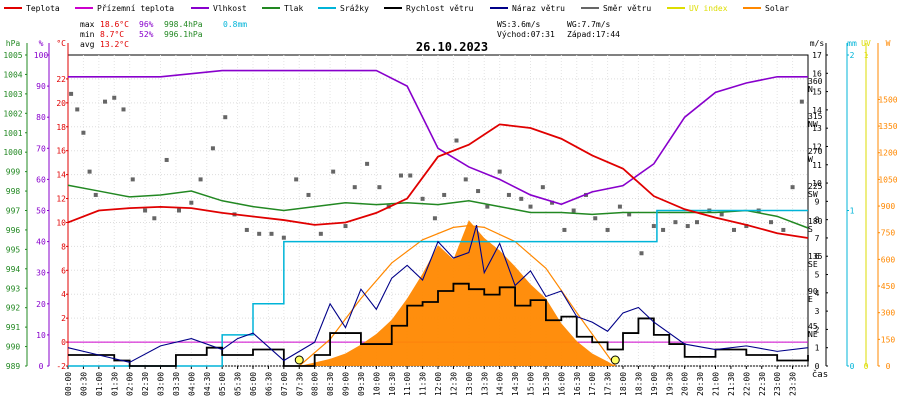 Image resolution: width=900 pixels, height=400 pixels. Describe the element at coordinates (815, 151) in the screenshot. I see `direction-tick-label: 270` at that location.